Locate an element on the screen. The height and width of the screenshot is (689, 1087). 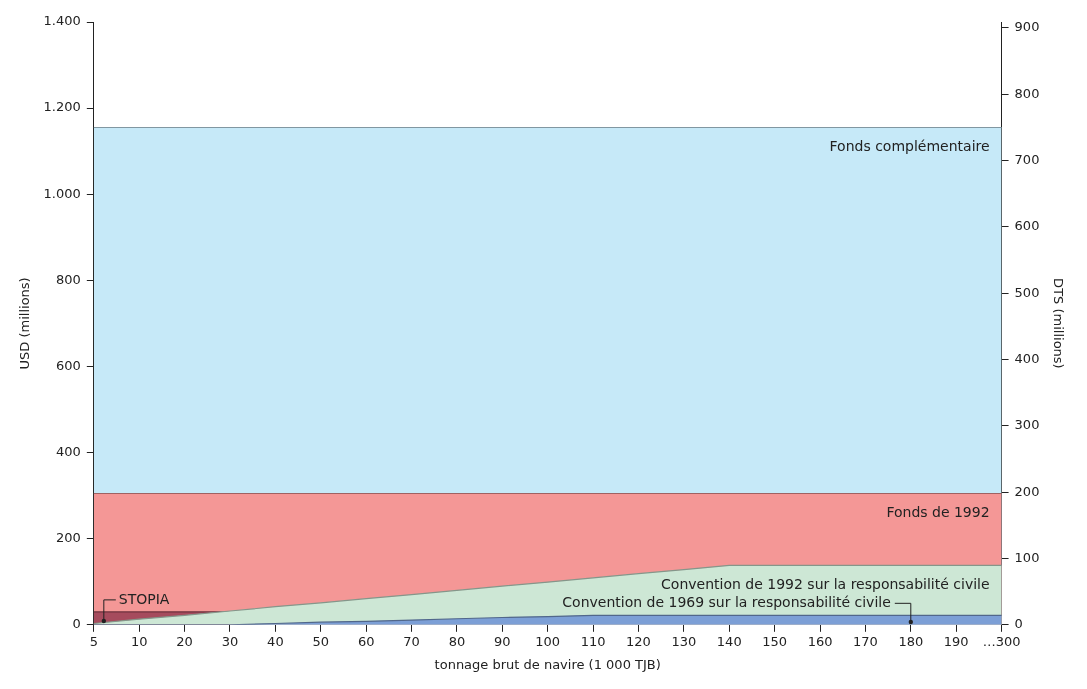
series-label: Convention de 1969 sur la responsabilité civile is located at coordinates (726, 601).